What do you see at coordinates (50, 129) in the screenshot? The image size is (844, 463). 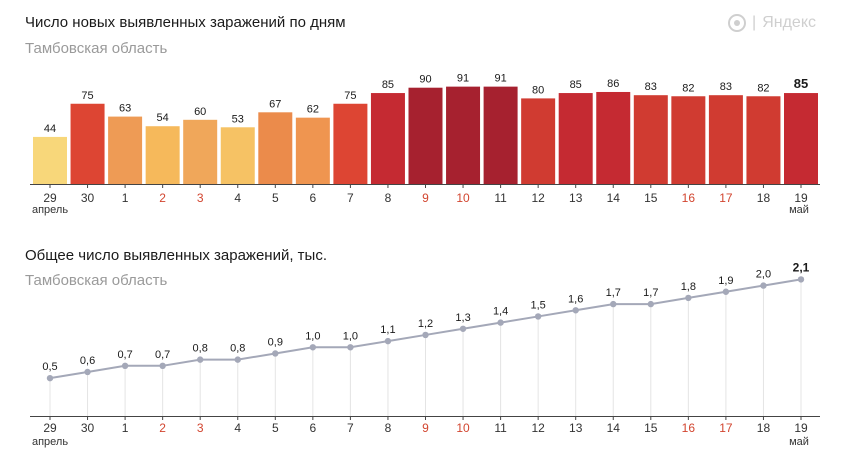 I see `bar-value-label: 44` at bounding box center [50, 129].